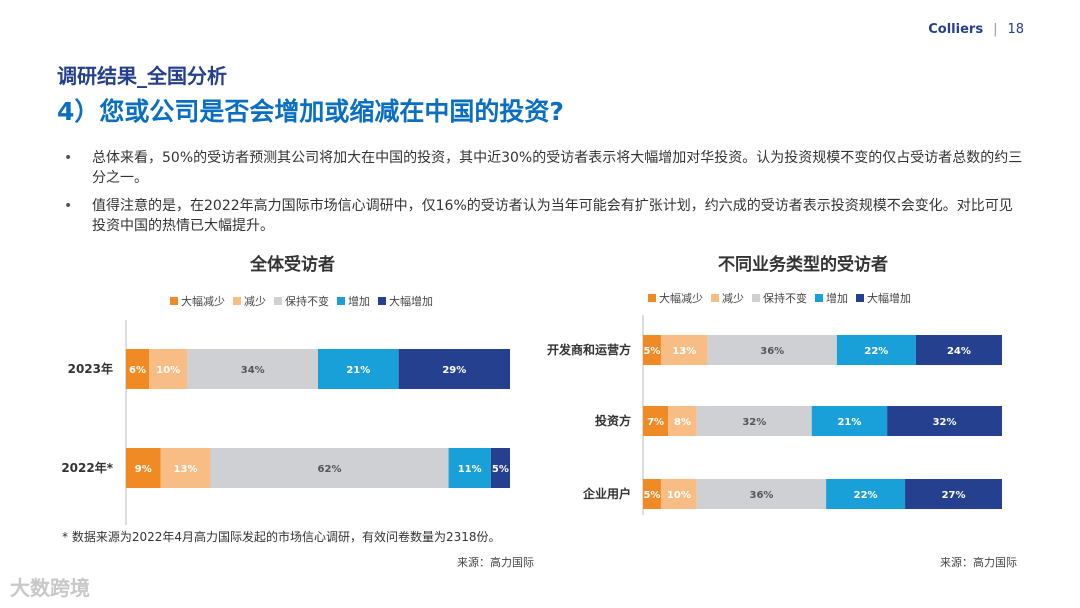 This screenshot has width=1080, height=608. I want to click on data-label: 24%, so click(959, 351).